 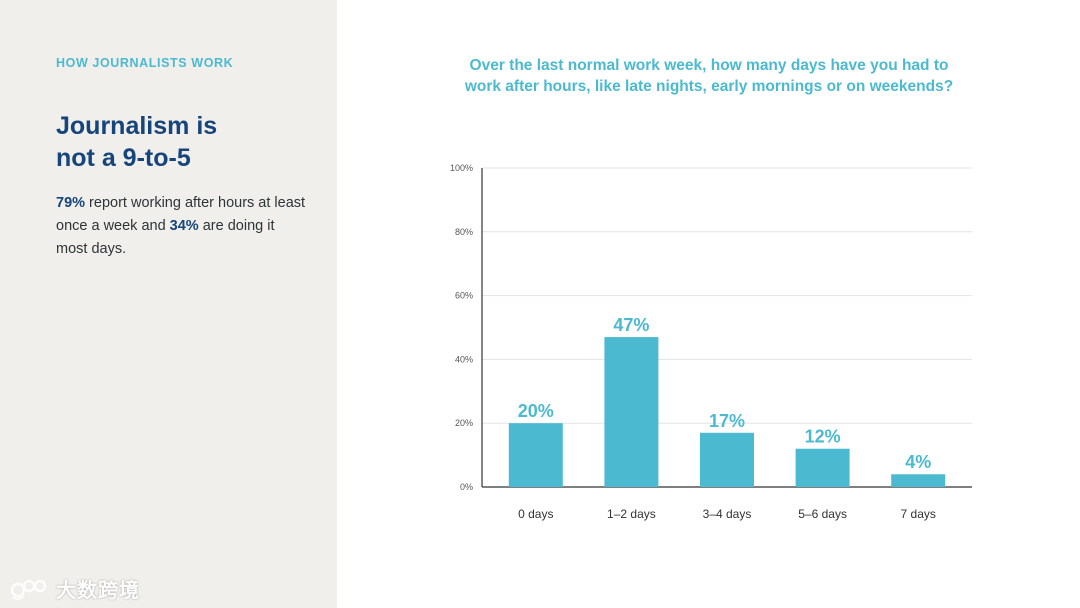 I want to click on y-tick-label: 0%, so click(x=466, y=487).